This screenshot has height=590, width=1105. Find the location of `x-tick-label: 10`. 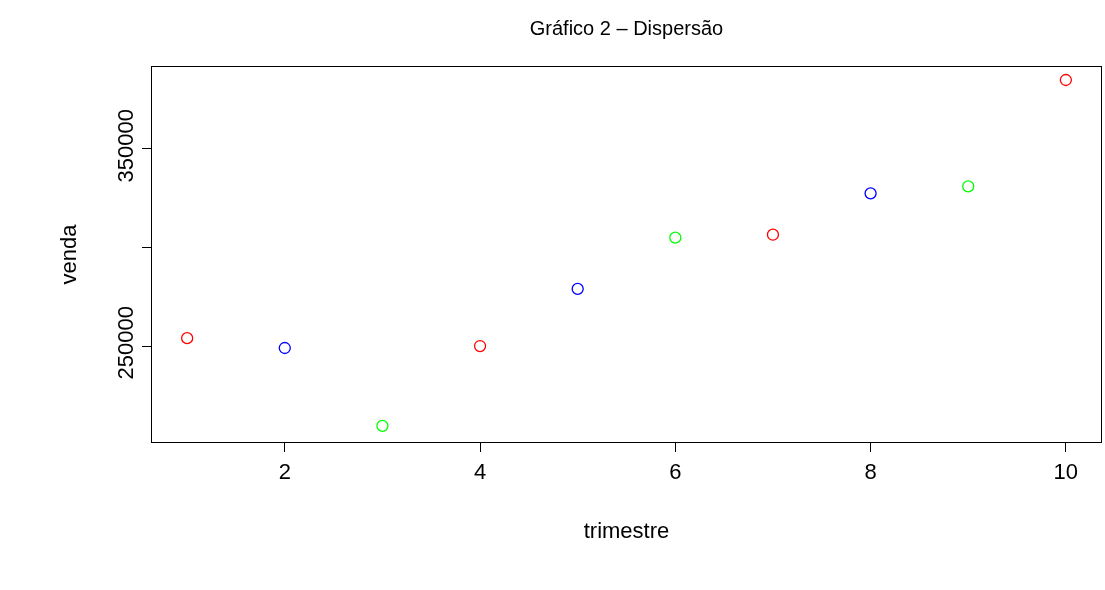

x-tick-label: 10 is located at coordinates (1066, 471).